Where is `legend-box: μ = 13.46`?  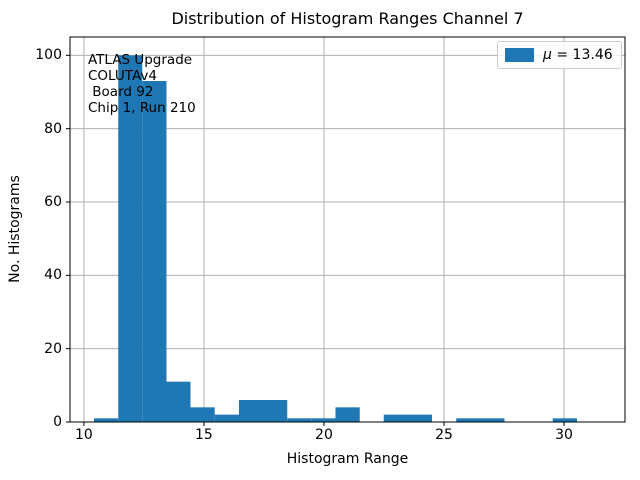 legend-box: μ = 13.46 is located at coordinates (559, 55).